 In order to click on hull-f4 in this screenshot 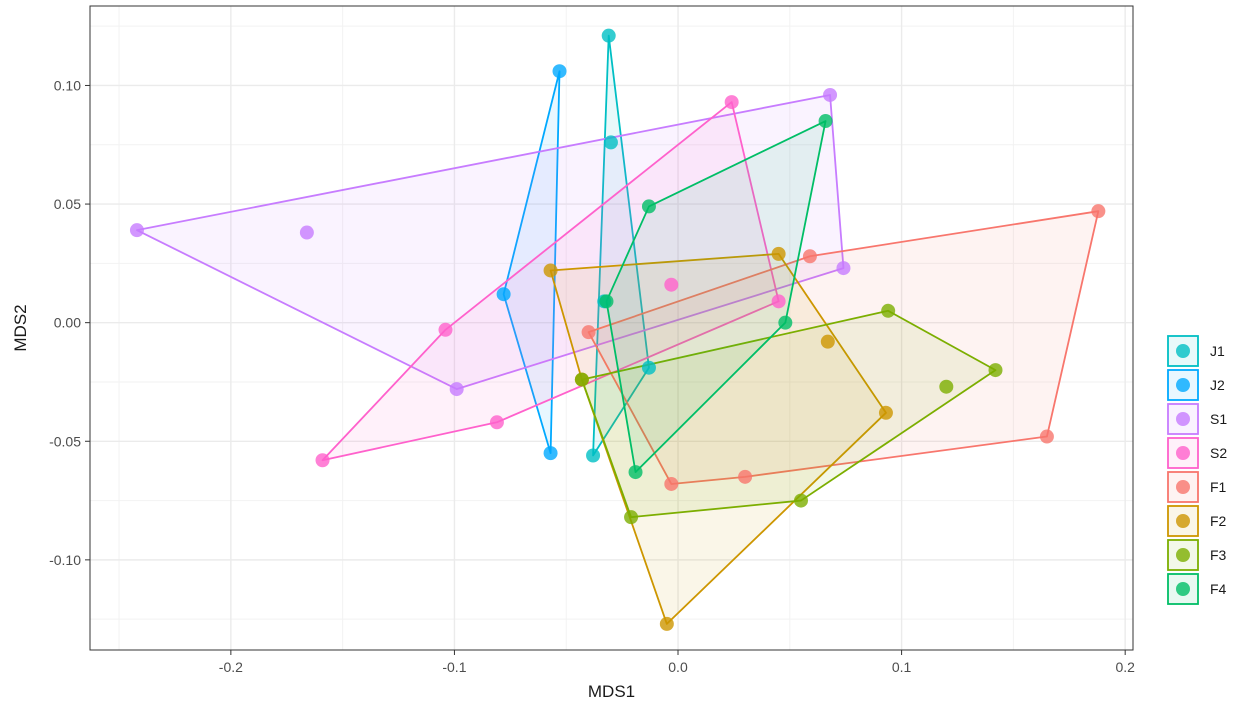, I will do `click(716, 296)`.